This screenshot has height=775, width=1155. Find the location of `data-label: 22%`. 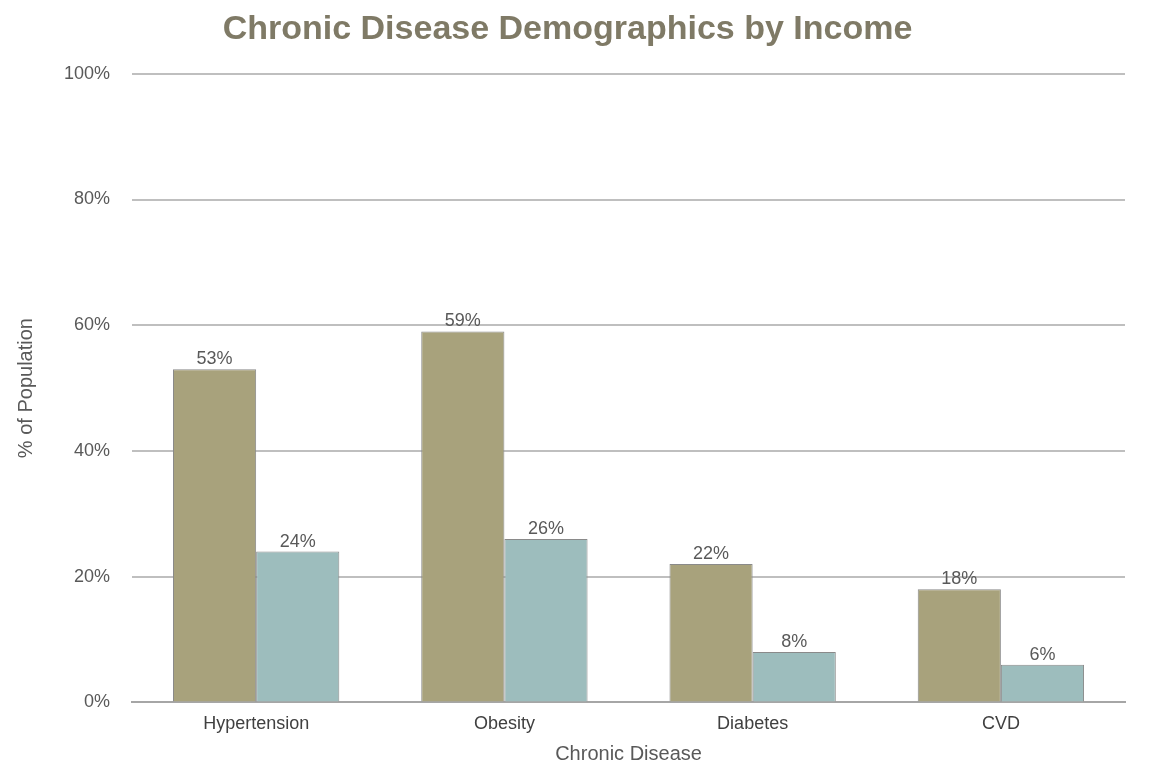

data-label: 22% is located at coordinates (711, 553).